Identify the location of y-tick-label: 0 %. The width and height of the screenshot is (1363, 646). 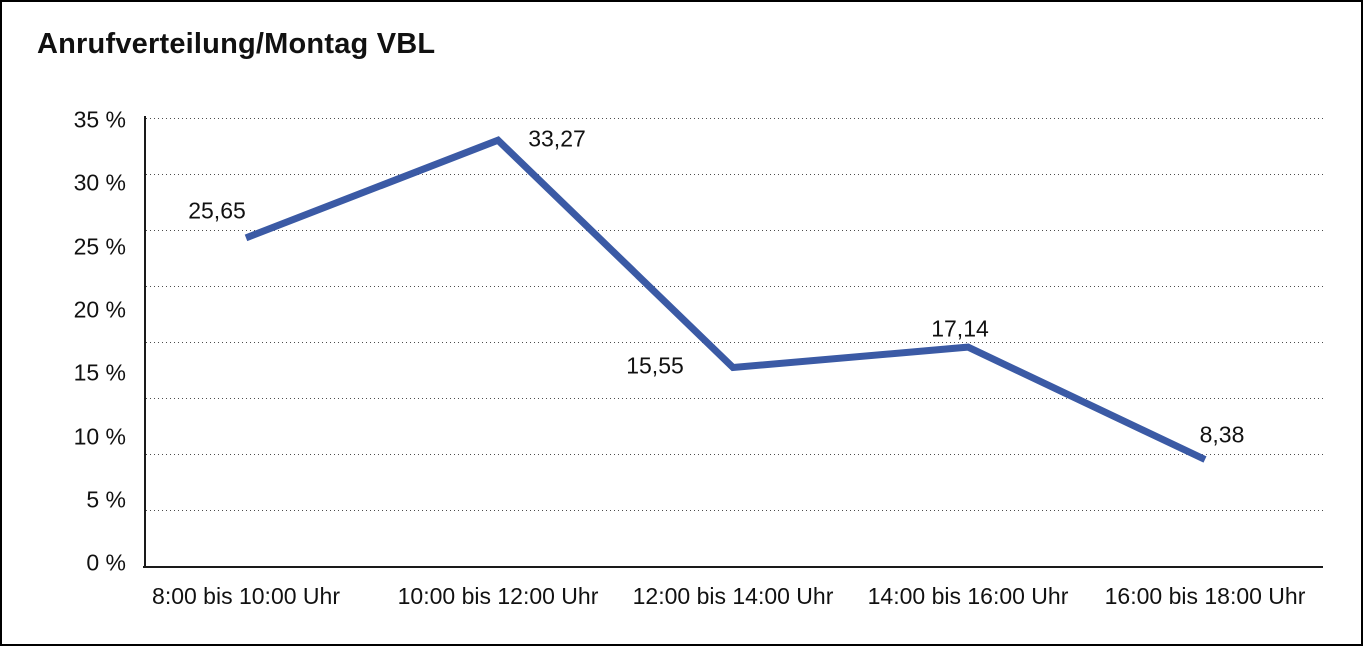
(106, 562).